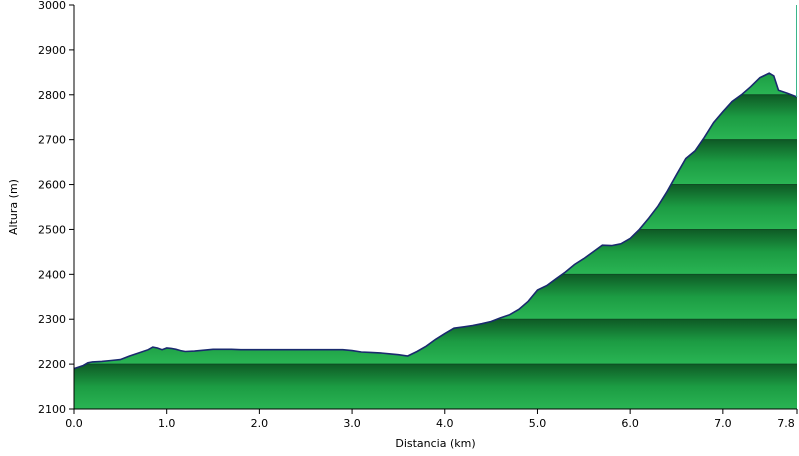  What do you see at coordinates (167, 423) in the screenshot?
I see `x-tick-label: 1.0` at bounding box center [167, 423].